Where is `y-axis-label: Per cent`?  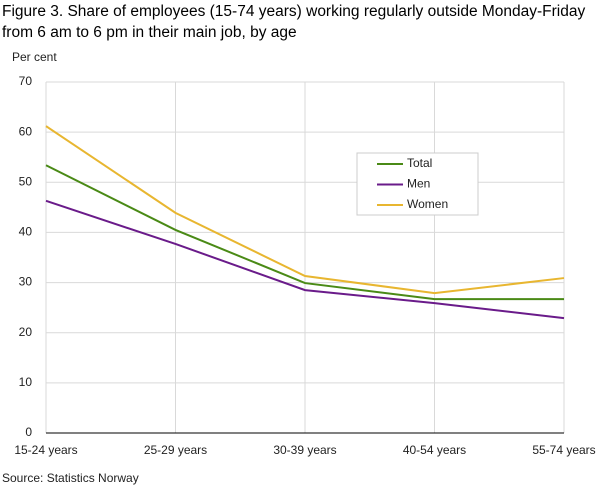 y-axis-label: Per cent is located at coordinates (34, 57).